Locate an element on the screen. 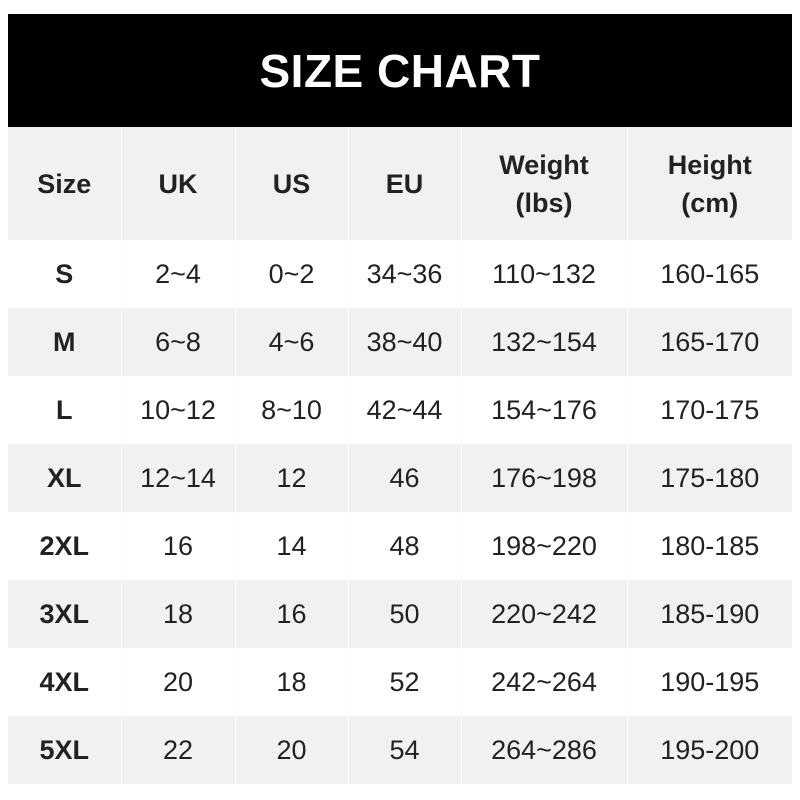 The image size is (800, 800). table-cell: 0~2 is located at coordinates (291, 274).